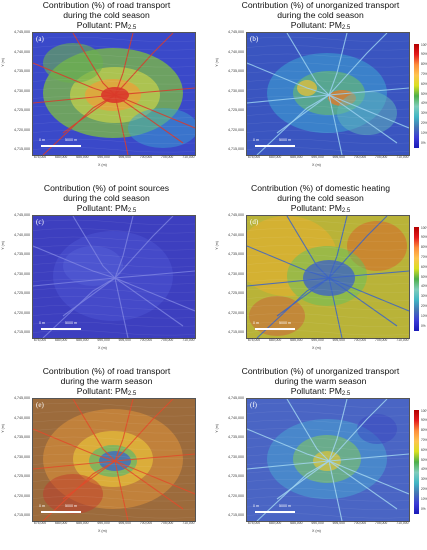  What do you see at coordinates (275, 326) in the screenshot?
I see `scale-bar: 0 m 5000 m` at bounding box center [275, 326].